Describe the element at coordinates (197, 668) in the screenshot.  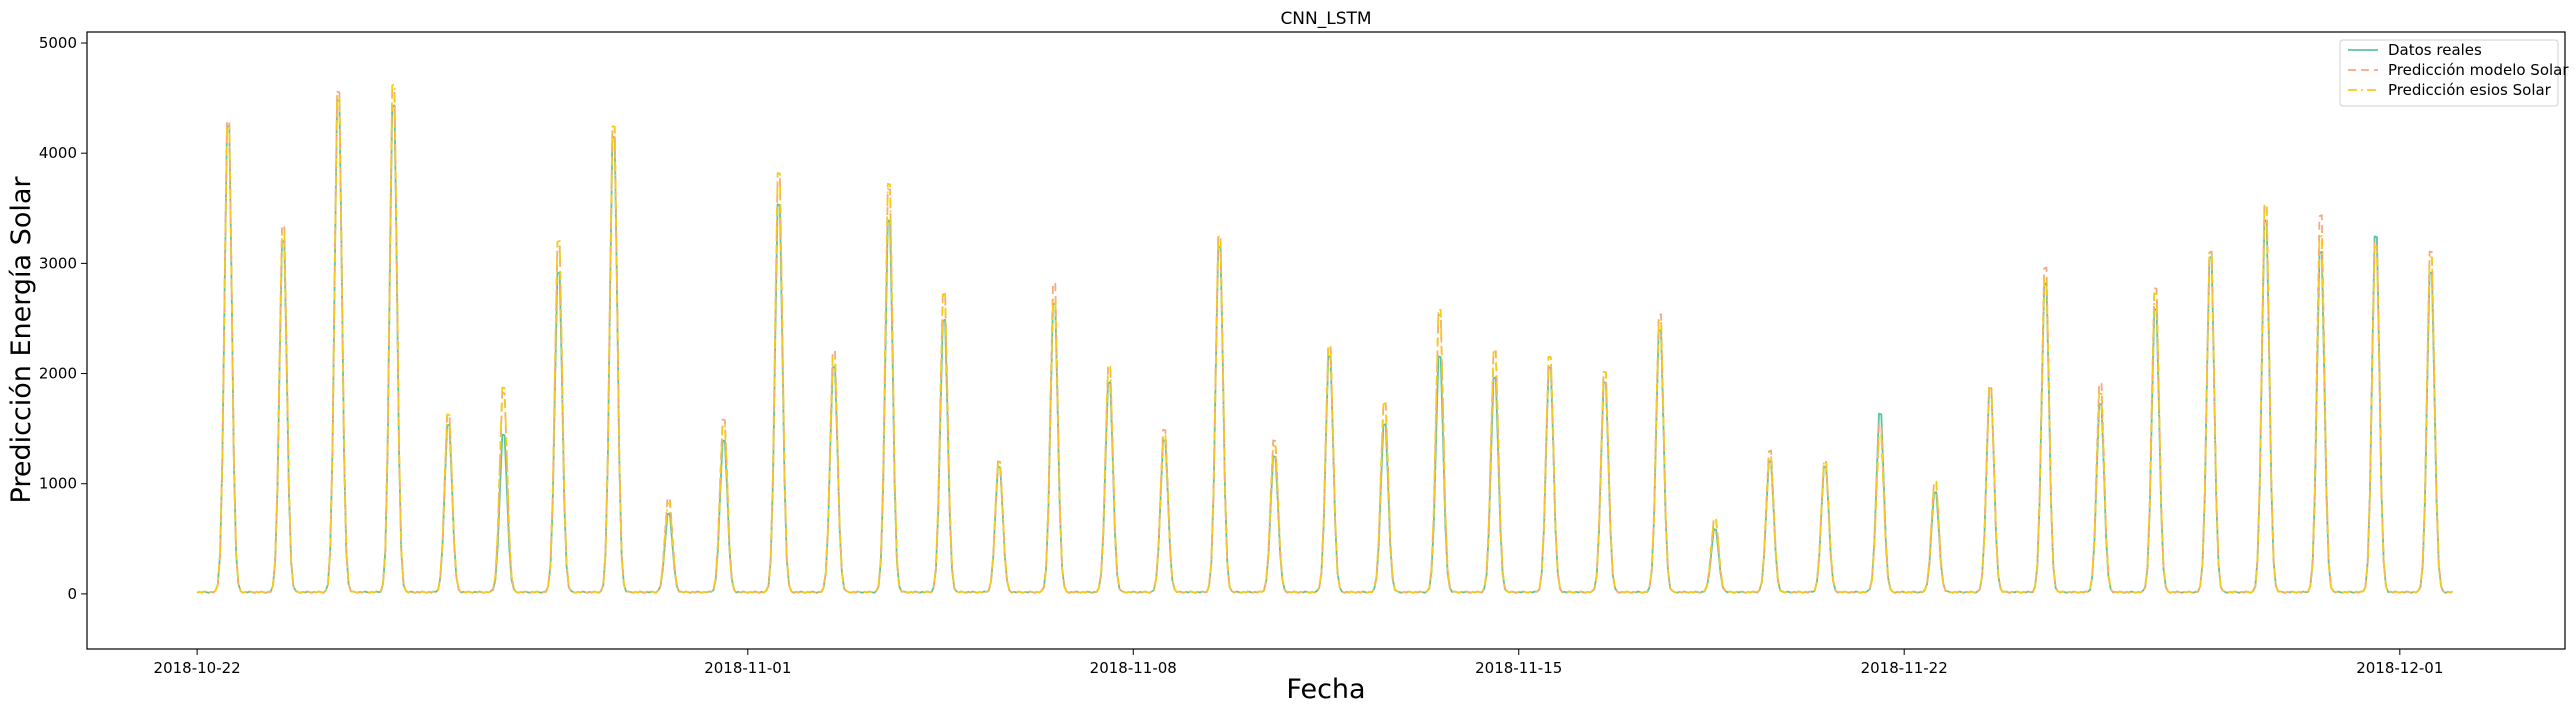
I see `x-tick-label: 2018-10-22` at that location.